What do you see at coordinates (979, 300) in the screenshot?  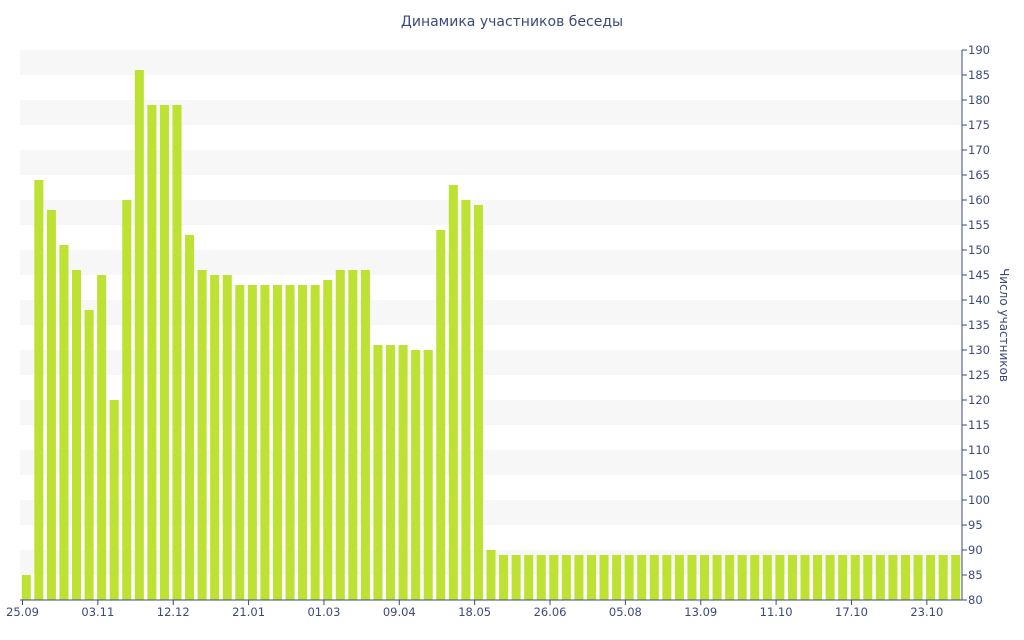 I see `y-tick-label: 140` at bounding box center [979, 300].